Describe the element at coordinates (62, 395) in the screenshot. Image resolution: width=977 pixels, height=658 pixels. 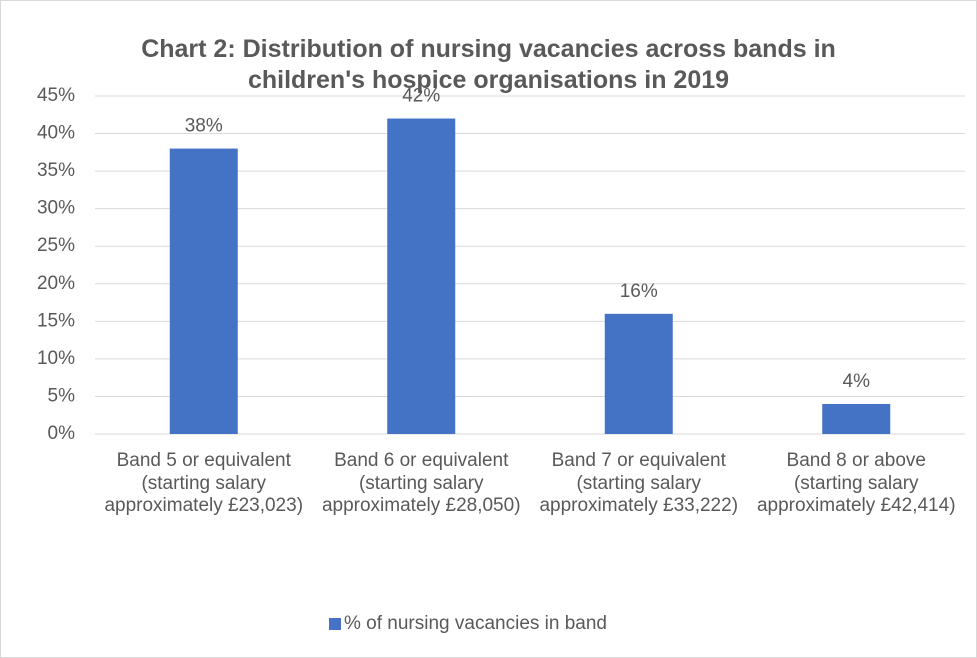
I see `y-tick-label: 5%` at that location.